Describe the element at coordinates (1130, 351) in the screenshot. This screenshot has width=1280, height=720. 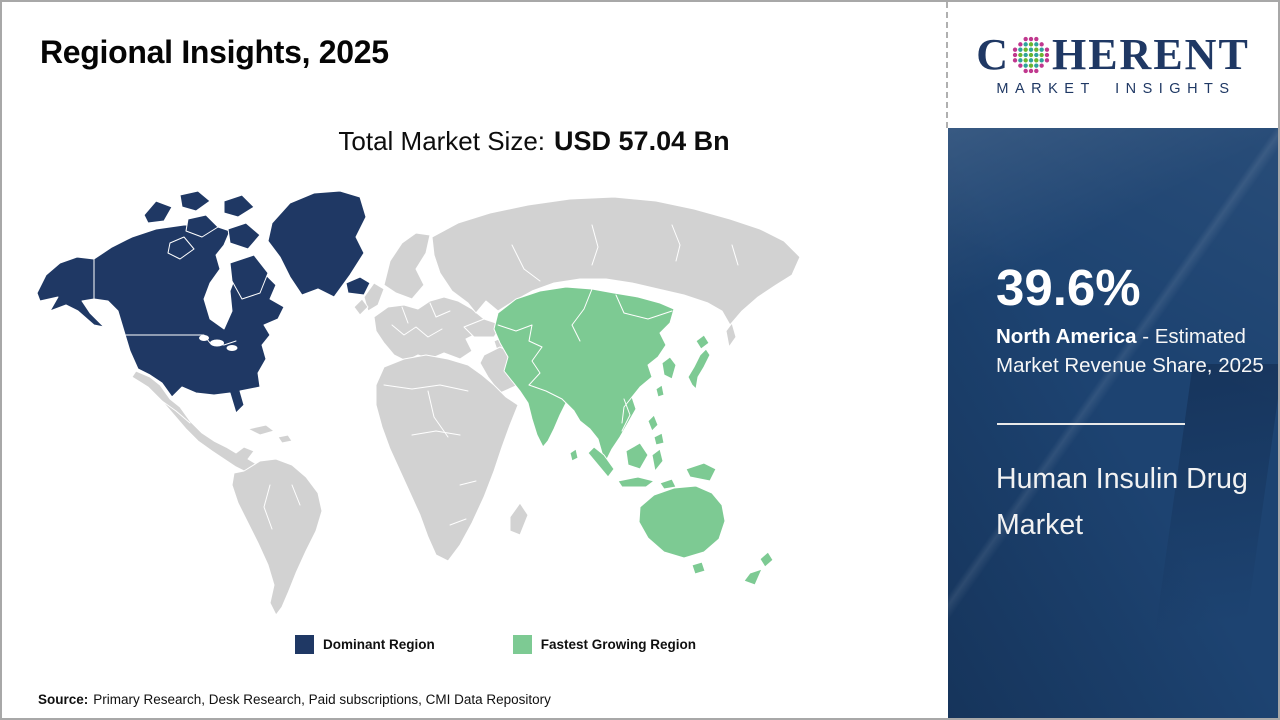
I see `share-description-text: - Estimated Market Revenue Share, 2025` at that location.